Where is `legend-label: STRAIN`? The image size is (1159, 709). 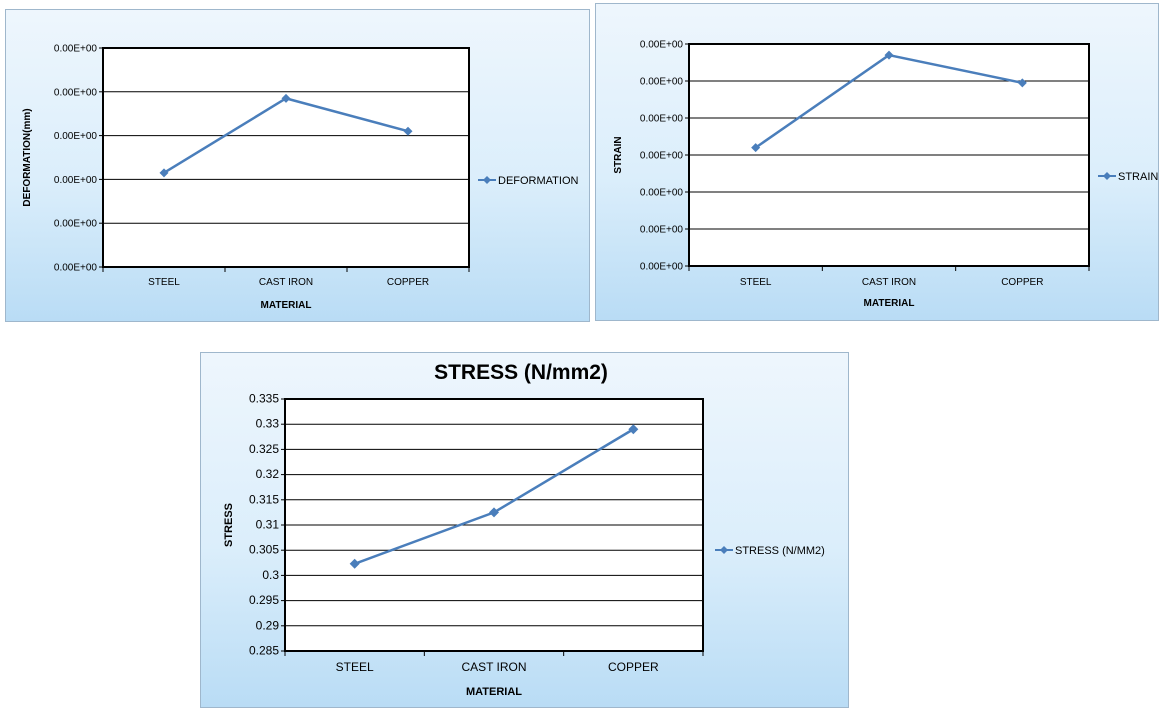
legend-label: STRAIN is located at coordinates (1138, 177).